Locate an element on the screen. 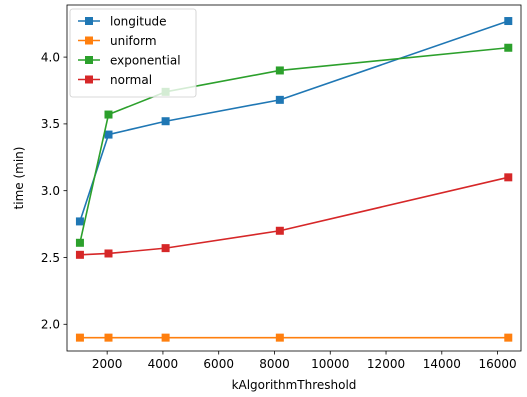  y-tick-label: 2.0 is located at coordinates (50, 325).